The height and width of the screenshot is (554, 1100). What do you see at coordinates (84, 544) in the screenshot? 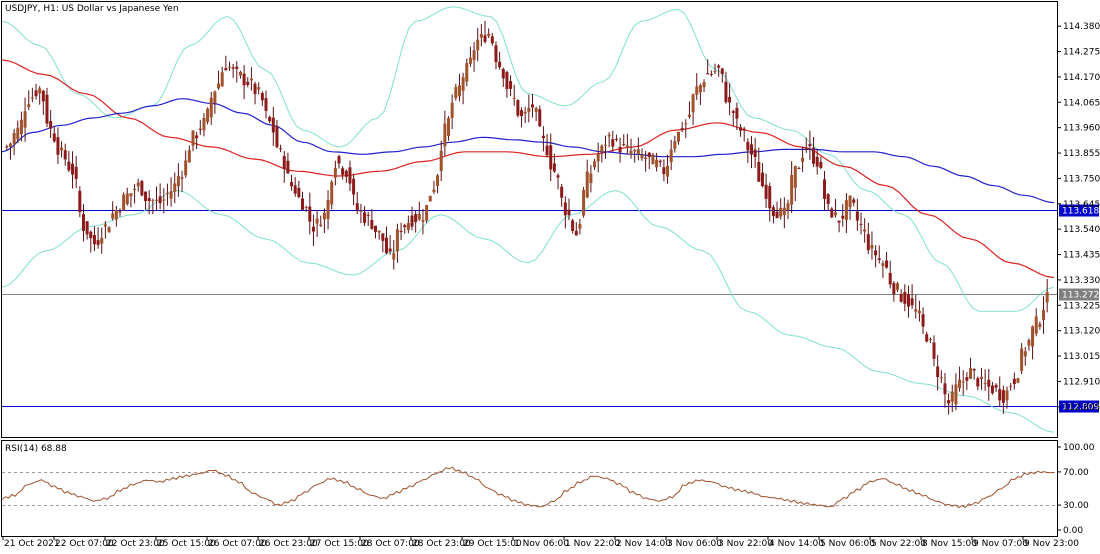
I see `time-tick-label: 22 Oct 07:00` at bounding box center [84, 544].